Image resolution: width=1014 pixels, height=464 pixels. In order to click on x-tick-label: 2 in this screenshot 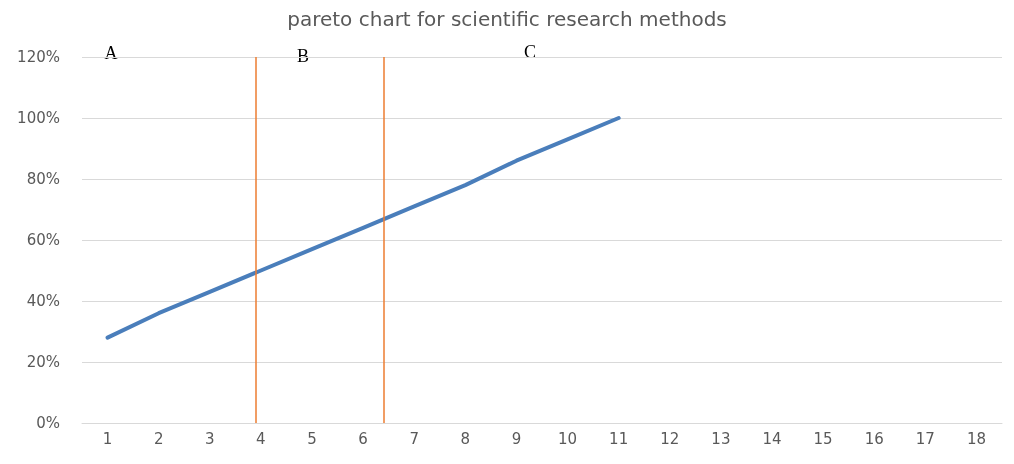, I will do `click(158, 438)`.